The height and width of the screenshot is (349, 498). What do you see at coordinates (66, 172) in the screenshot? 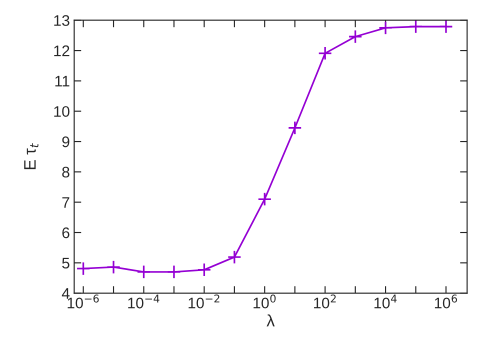
I see `y-tick-label: 8` at bounding box center [66, 172].